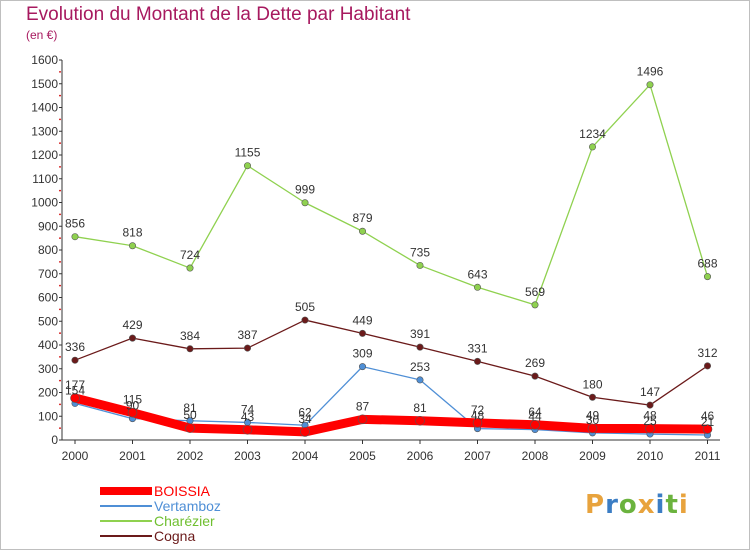  Describe the element at coordinates (48, 345) in the screenshot. I see `y-tick-label: 400` at that location.